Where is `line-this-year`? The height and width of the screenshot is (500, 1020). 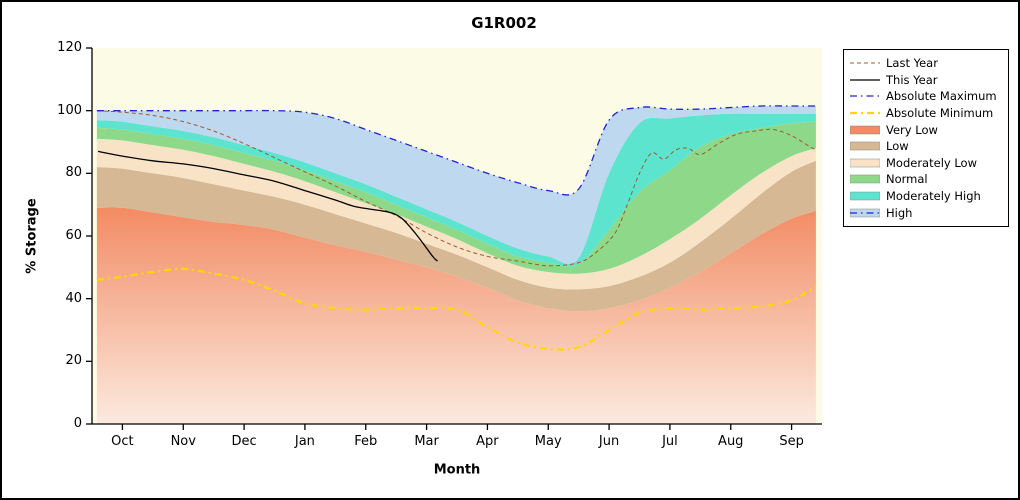
line-this-year is located at coordinates (267, 206).